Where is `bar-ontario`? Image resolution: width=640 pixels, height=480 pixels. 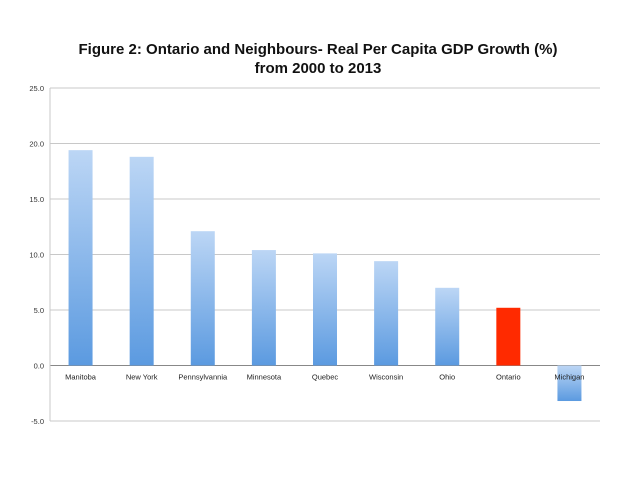
bar-ontario is located at coordinates (508, 336).